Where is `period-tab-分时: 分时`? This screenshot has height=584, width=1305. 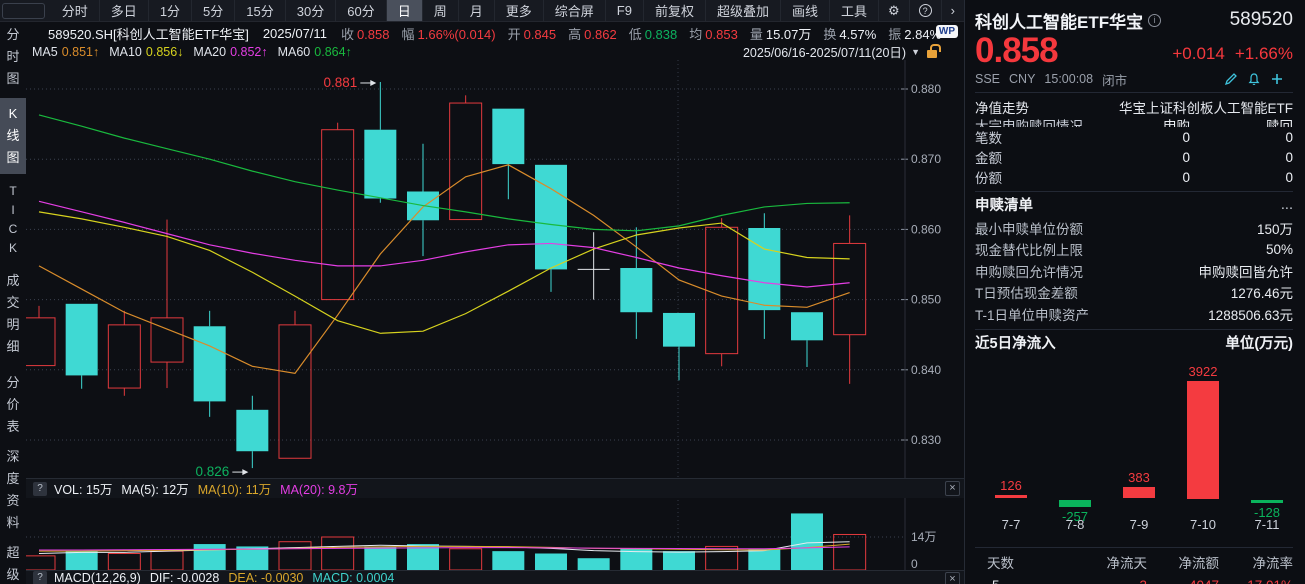 period-tab-分时: 分时 is located at coordinates (75, 10).